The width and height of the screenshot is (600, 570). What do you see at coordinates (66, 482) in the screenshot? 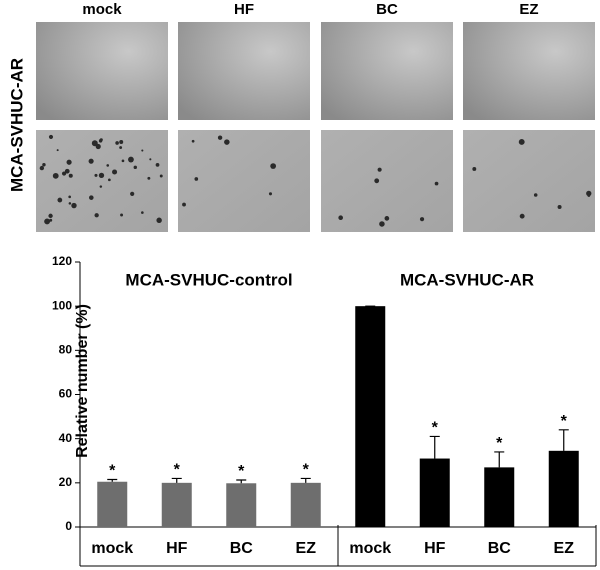
I see `y-tick-label: 20` at bounding box center [66, 482].